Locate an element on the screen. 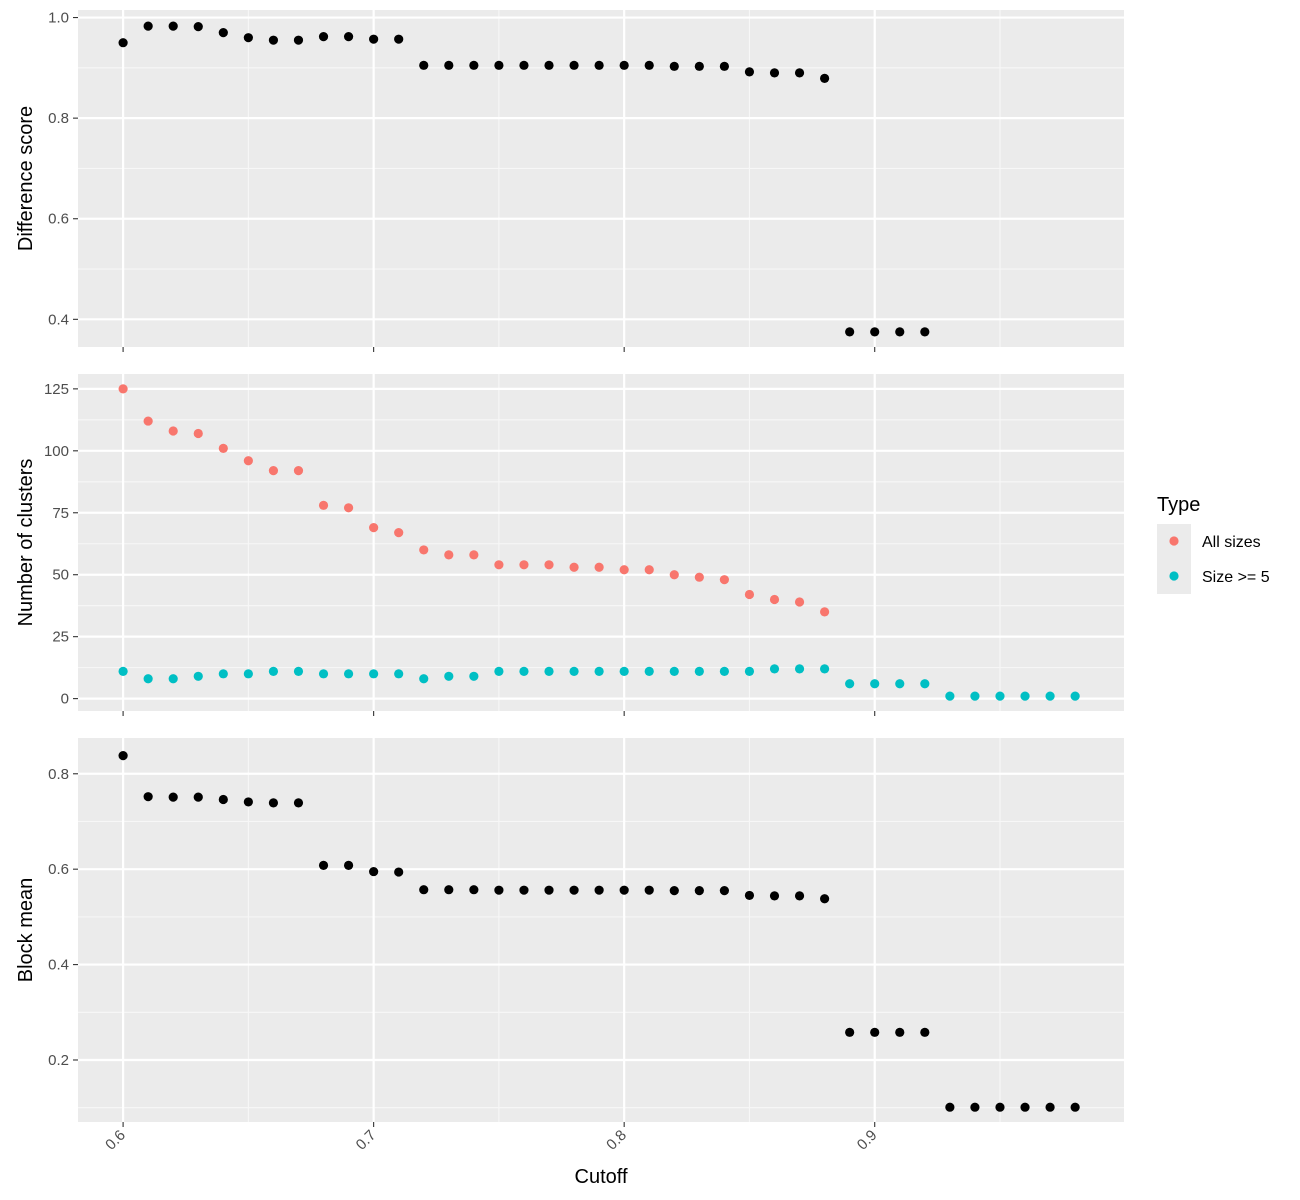 Image resolution: width=1300 pixels, height=1200 pixels. x-tick-label: 0.7 is located at coordinates (366, 1140).